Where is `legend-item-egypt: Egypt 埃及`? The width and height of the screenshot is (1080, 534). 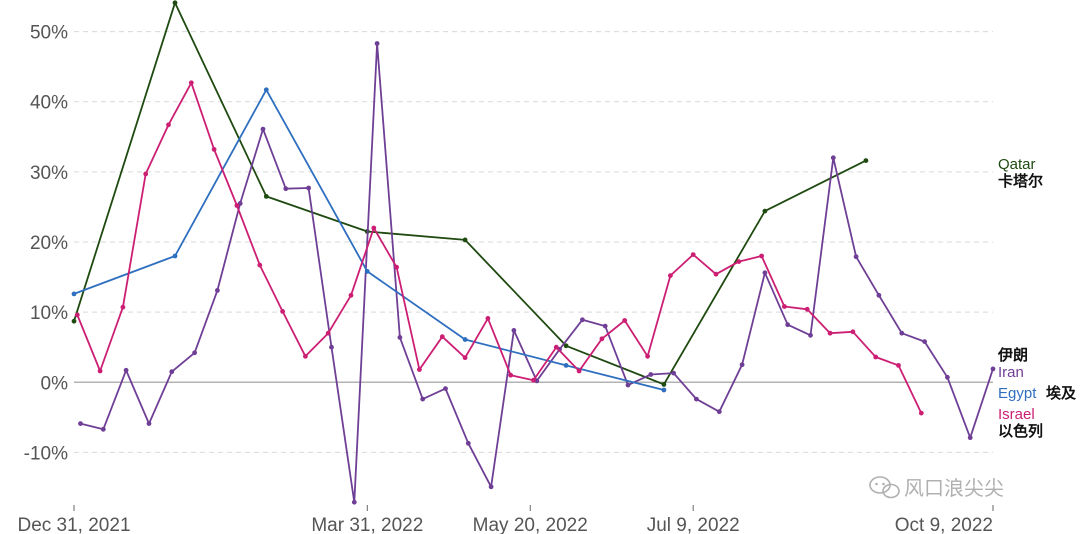
legend-item-egypt: Egypt 埃及 is located at coordinates (1037, 393).